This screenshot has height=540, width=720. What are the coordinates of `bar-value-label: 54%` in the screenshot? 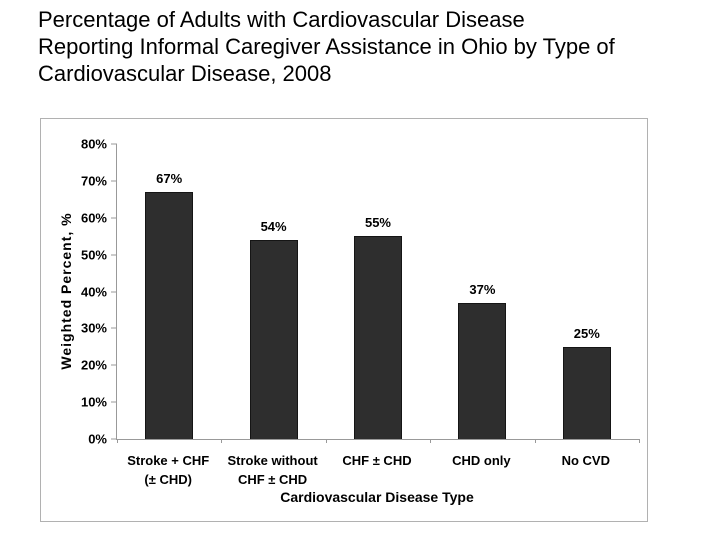 It's located at (273, 226).